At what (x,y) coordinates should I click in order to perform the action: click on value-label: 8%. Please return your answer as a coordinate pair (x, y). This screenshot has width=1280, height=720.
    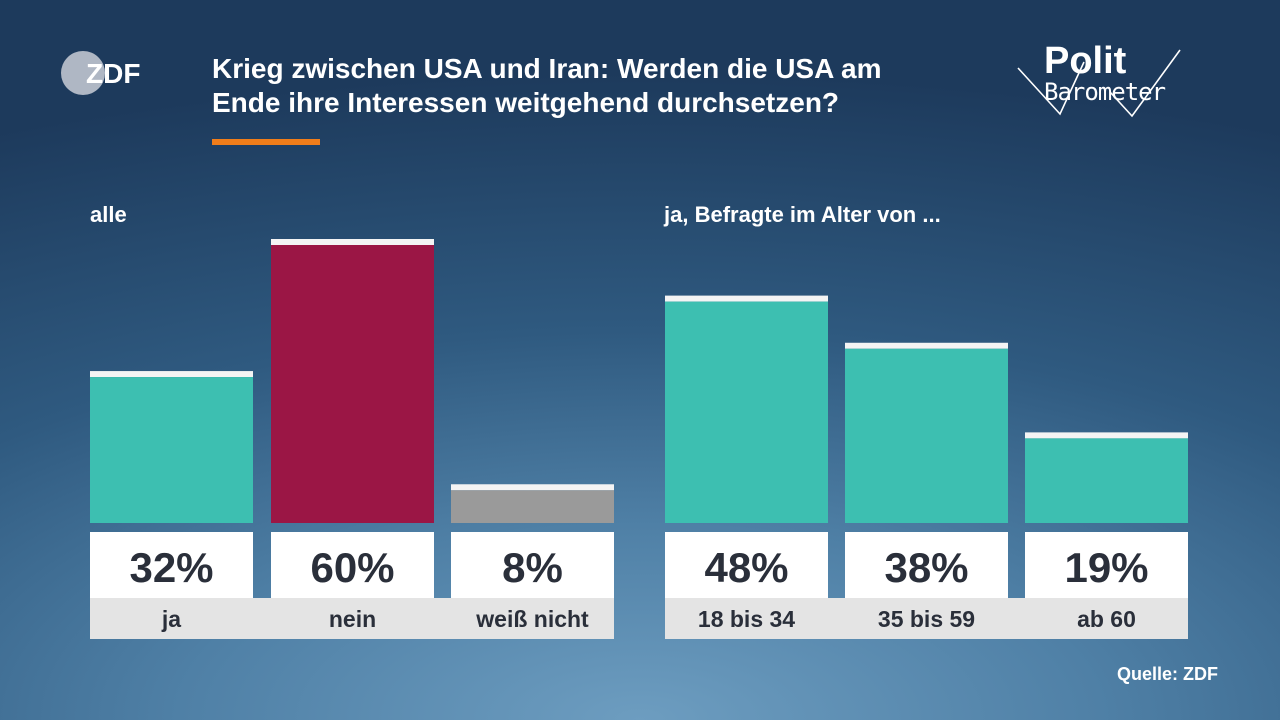
    Looking at the image, I should click on (532, 567).